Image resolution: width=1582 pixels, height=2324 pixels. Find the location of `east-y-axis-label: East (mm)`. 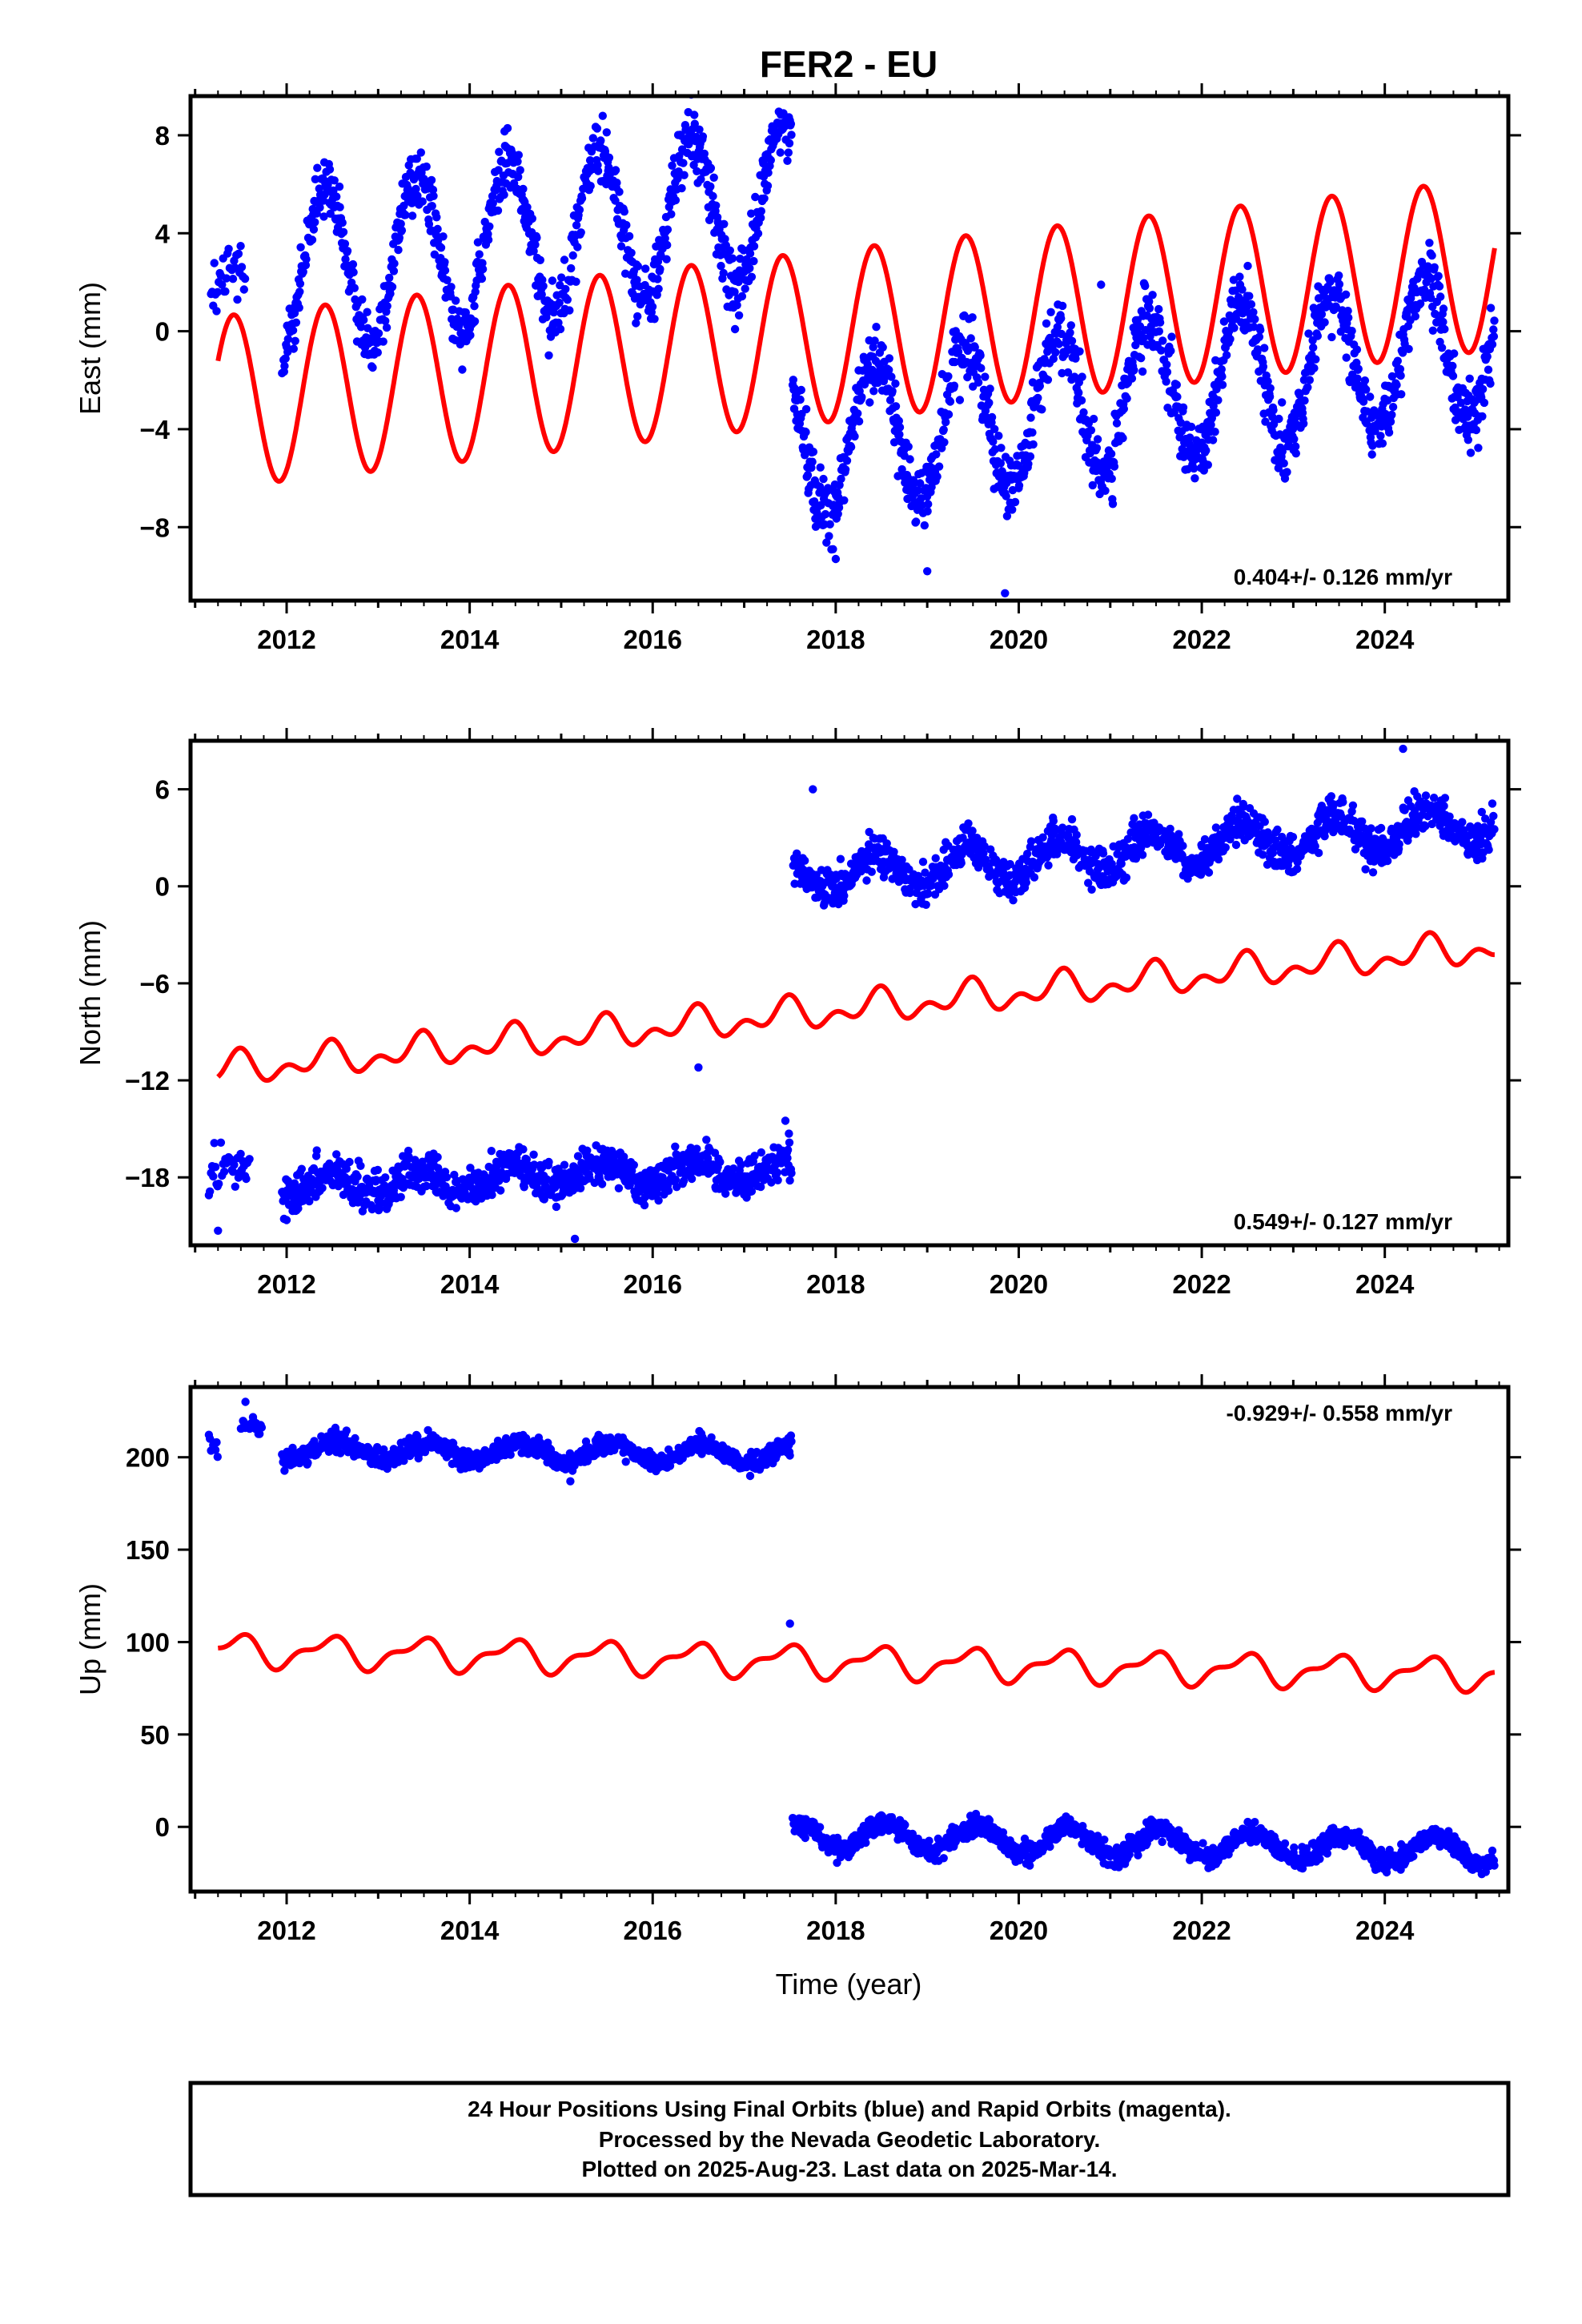

east-y-axis-label: East (mm) is located at coordinates (90, 348).